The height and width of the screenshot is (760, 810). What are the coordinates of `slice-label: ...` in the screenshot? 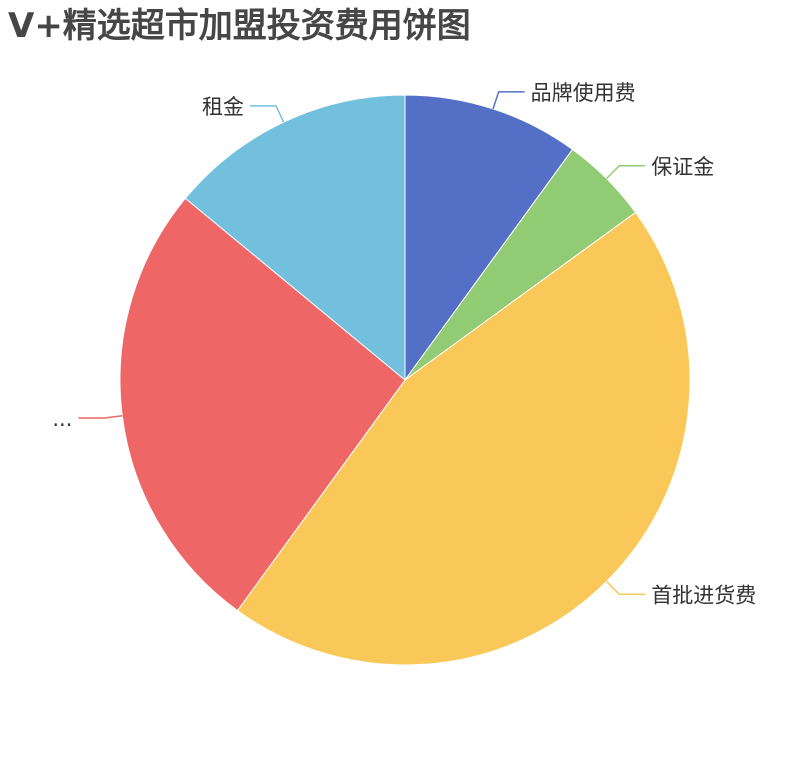 It's located at (62, 419).